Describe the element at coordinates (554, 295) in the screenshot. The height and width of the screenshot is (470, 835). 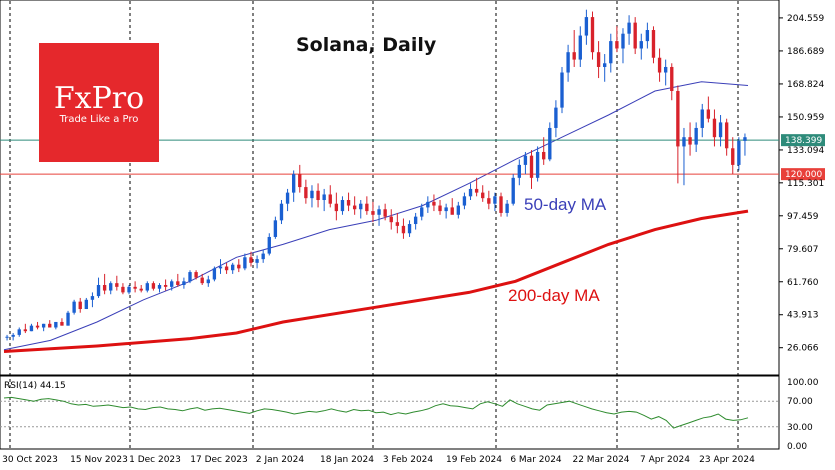
I see `ma-200-label: 200-day MA` at that location.